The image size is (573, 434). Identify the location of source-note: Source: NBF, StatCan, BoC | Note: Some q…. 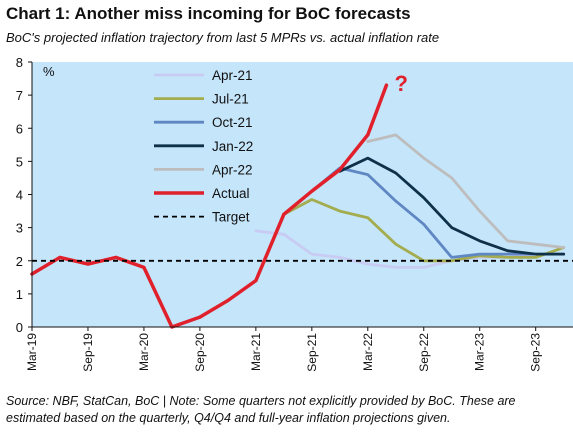
(261, 409).